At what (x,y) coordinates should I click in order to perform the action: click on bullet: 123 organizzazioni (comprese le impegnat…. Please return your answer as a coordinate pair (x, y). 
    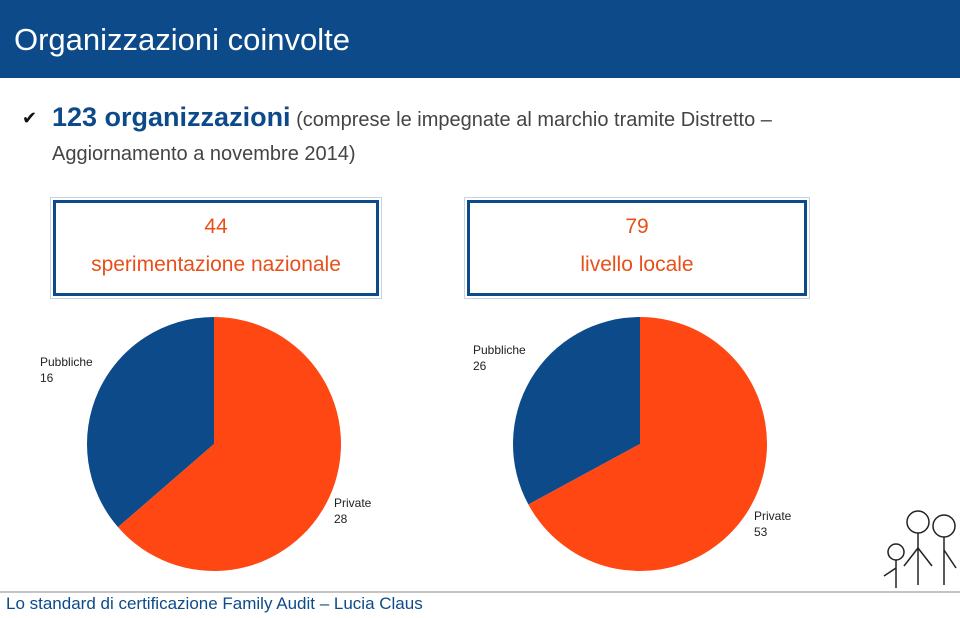
    Looking at the image, I should click on (477, 135).